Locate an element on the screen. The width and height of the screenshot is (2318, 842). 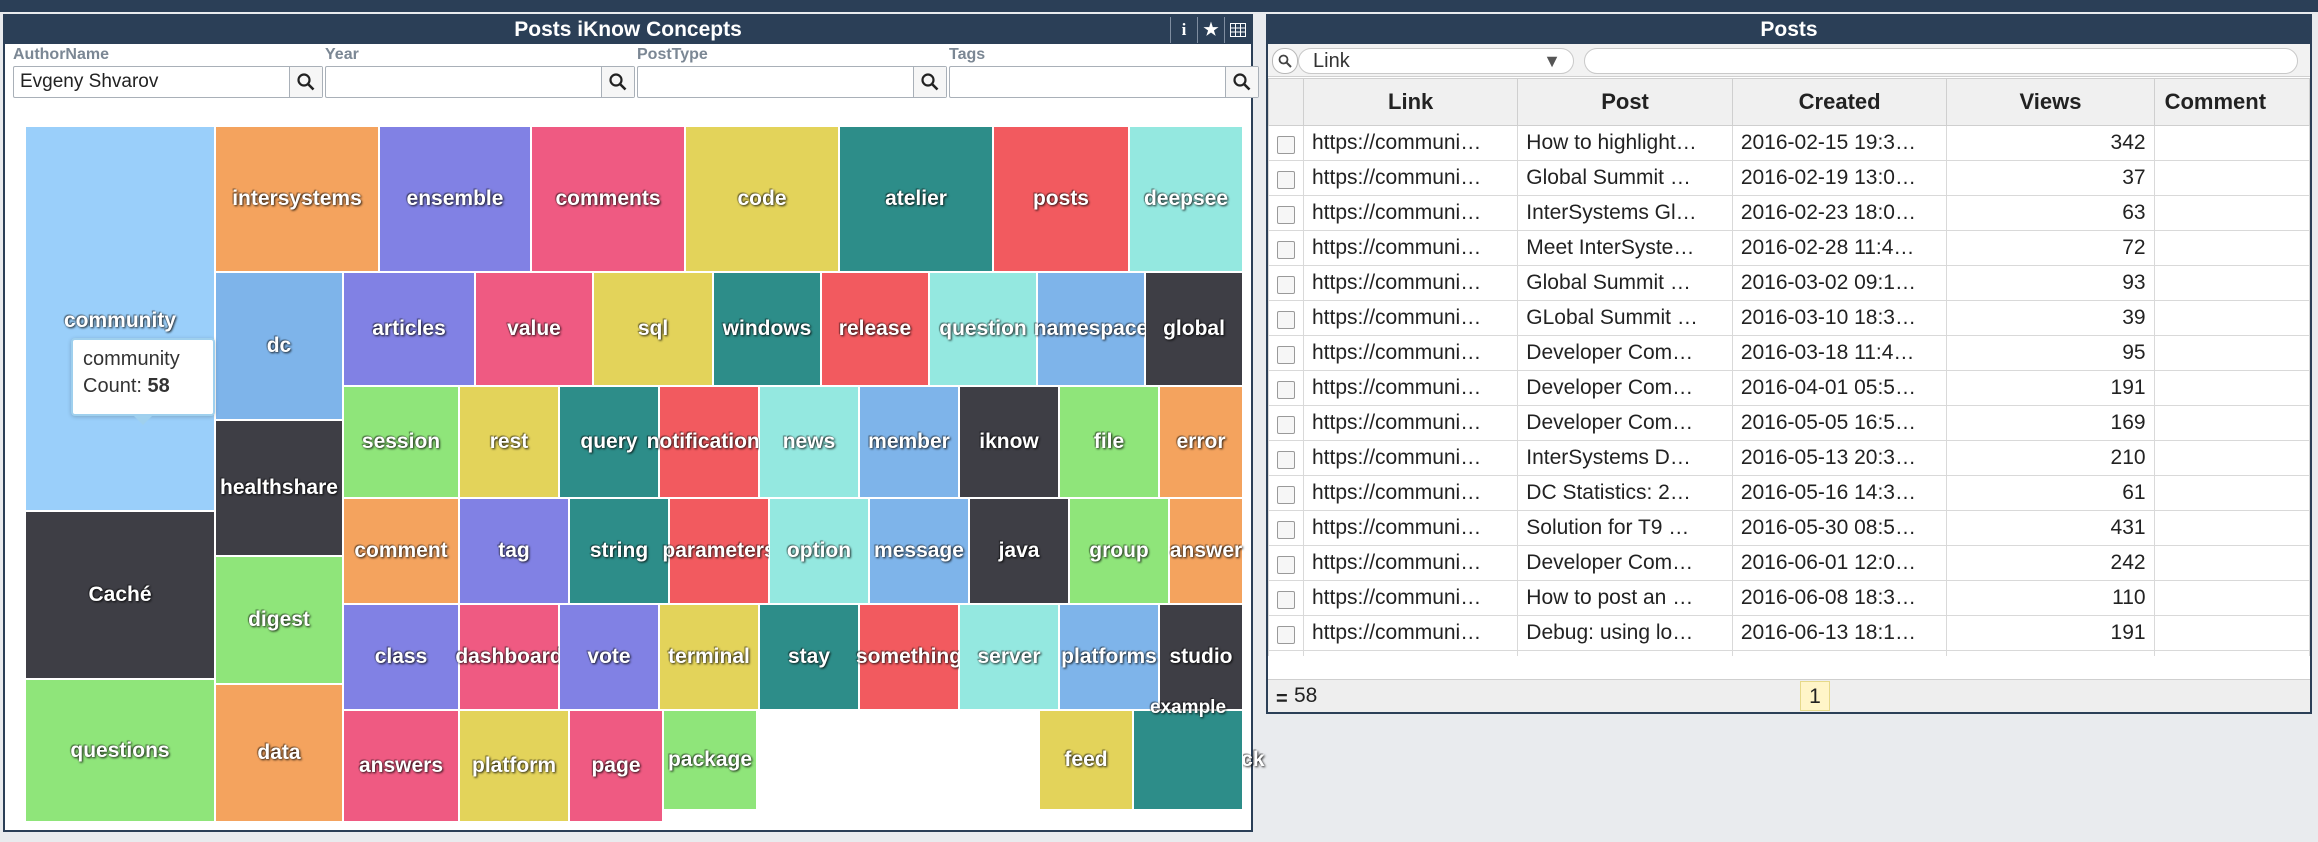
concept-tile: comments is located at coordinates (608, 199).